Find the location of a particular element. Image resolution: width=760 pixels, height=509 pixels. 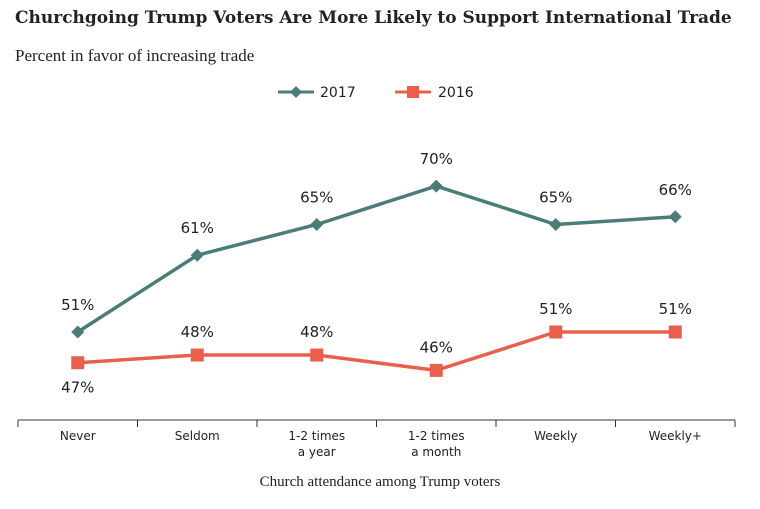

legend-label-2016: 2016 is located at coordinates (456, 93).